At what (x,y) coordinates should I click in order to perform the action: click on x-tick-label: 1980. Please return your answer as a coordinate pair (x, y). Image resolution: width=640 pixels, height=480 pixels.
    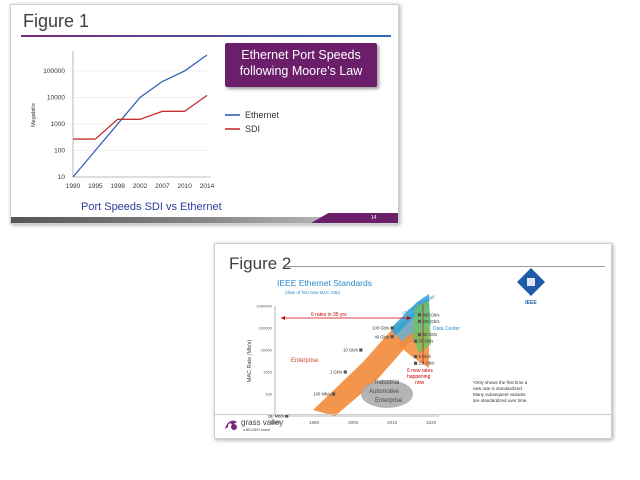
    Looking at the image, I should click on (275, 422).